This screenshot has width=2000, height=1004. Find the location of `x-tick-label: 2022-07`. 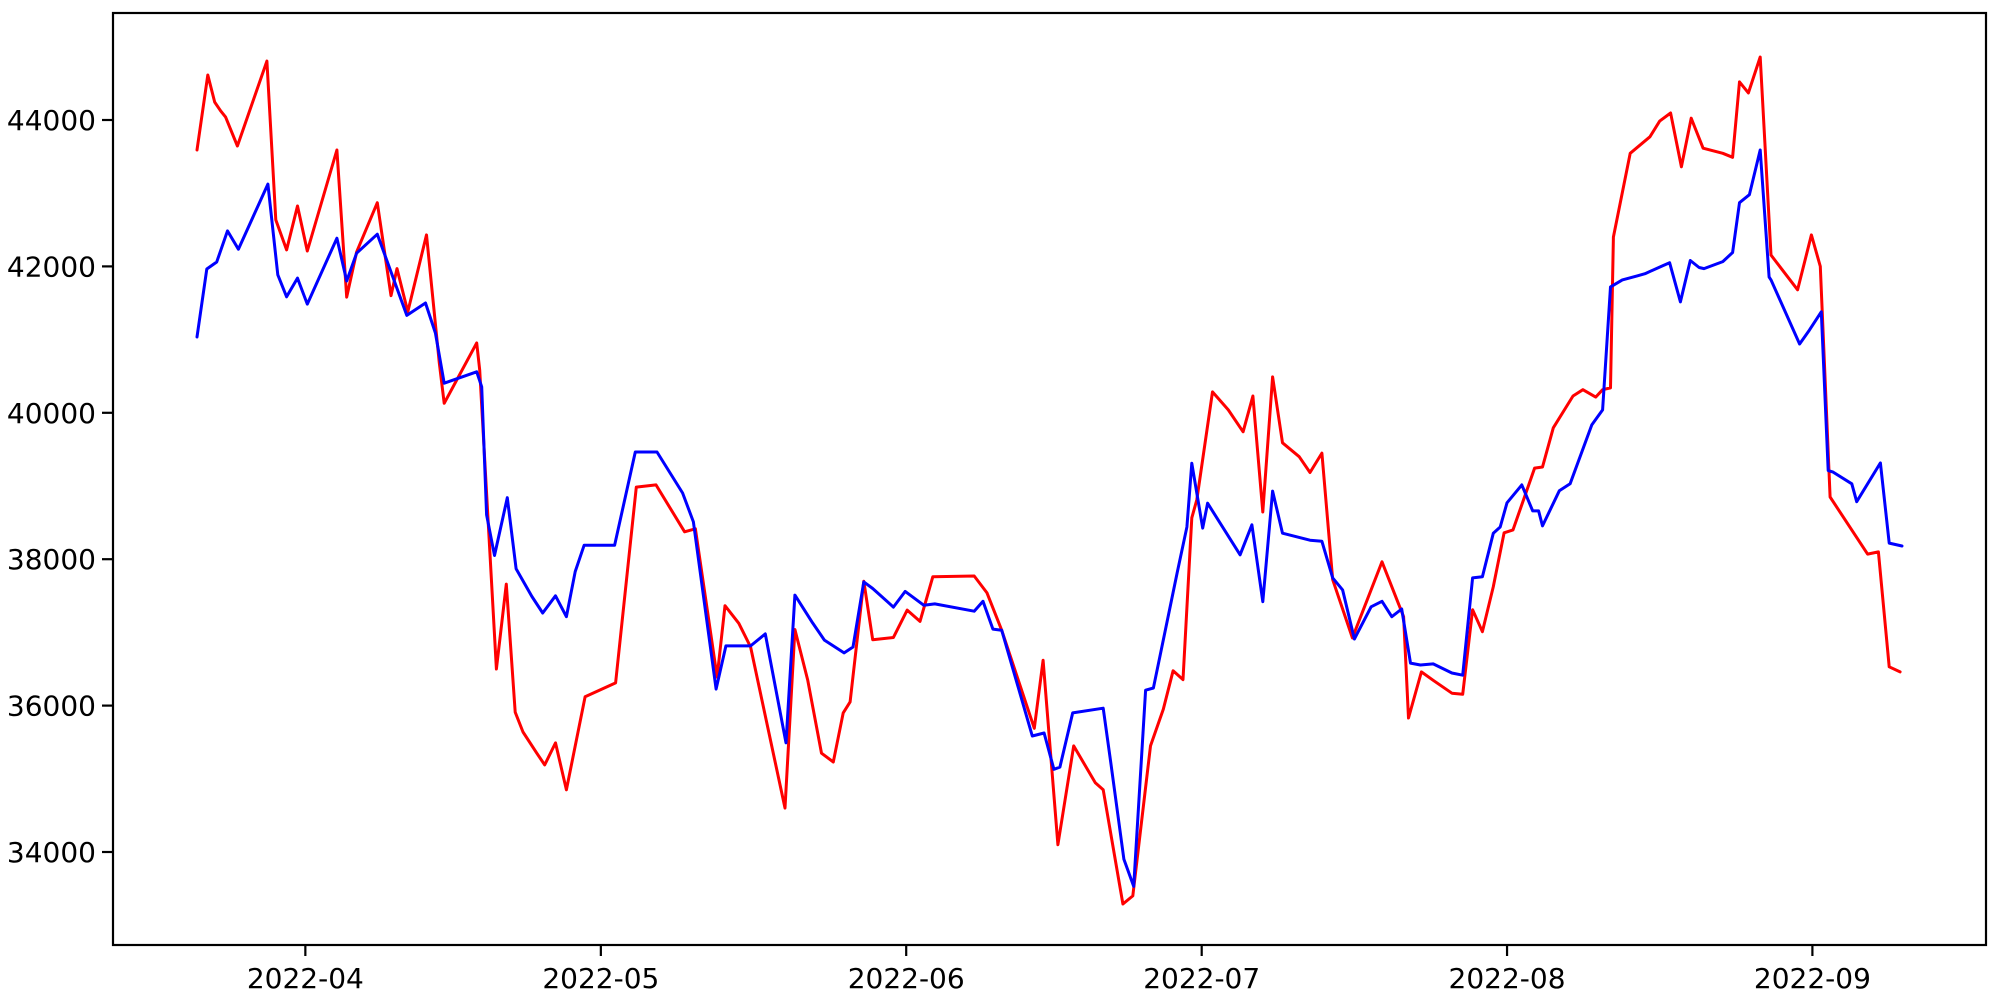

x-tick-label: 2022-07 is located at coordinates (1201, 978).